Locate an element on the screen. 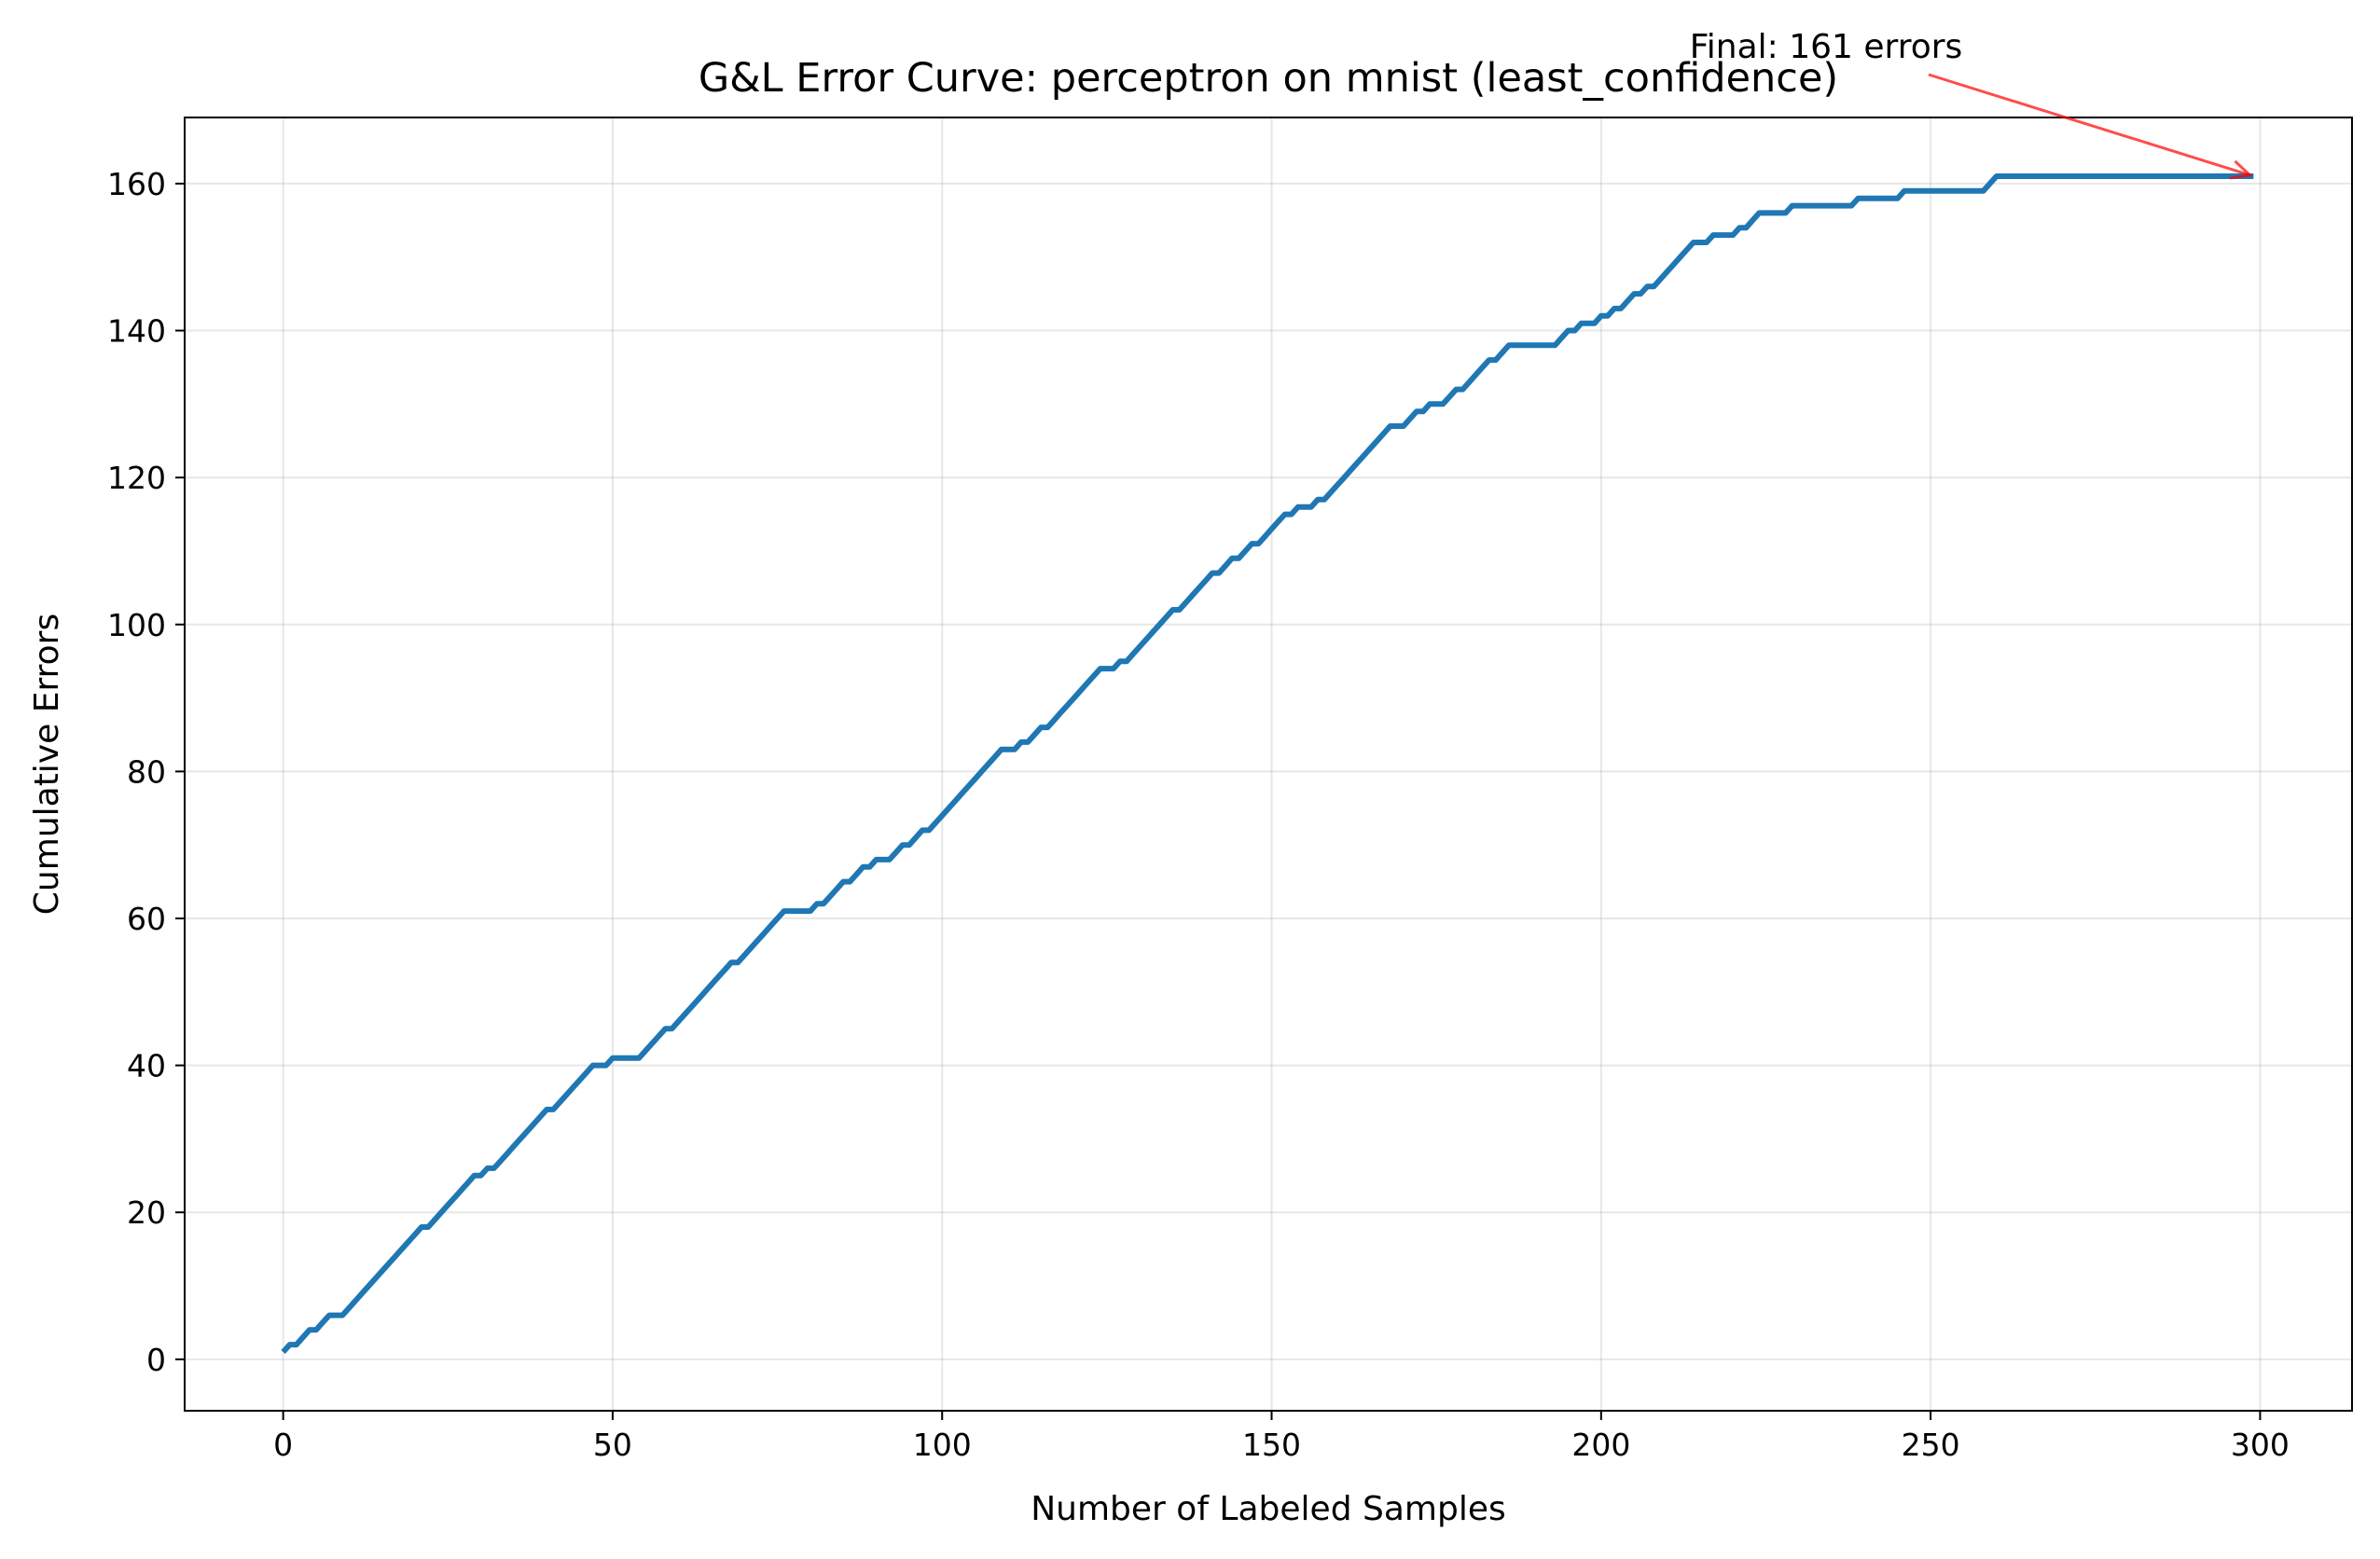 This screenshot has width=2380, height=1559. x-tick-label: 300 is located at coordinates (2260, 1445).